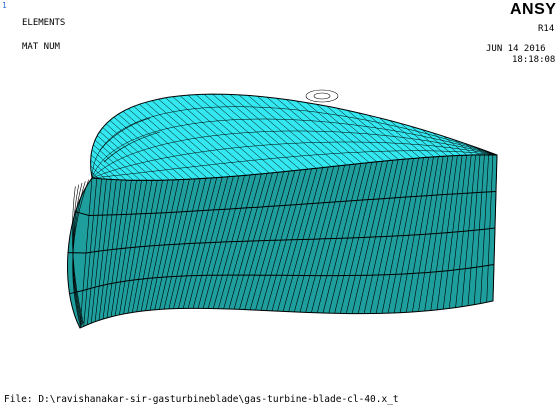 The width and height of the screenshot is (556, 416). Describe the element at coordinates (4, 5) in the screenshot. I see `window-number: 1` at that location.